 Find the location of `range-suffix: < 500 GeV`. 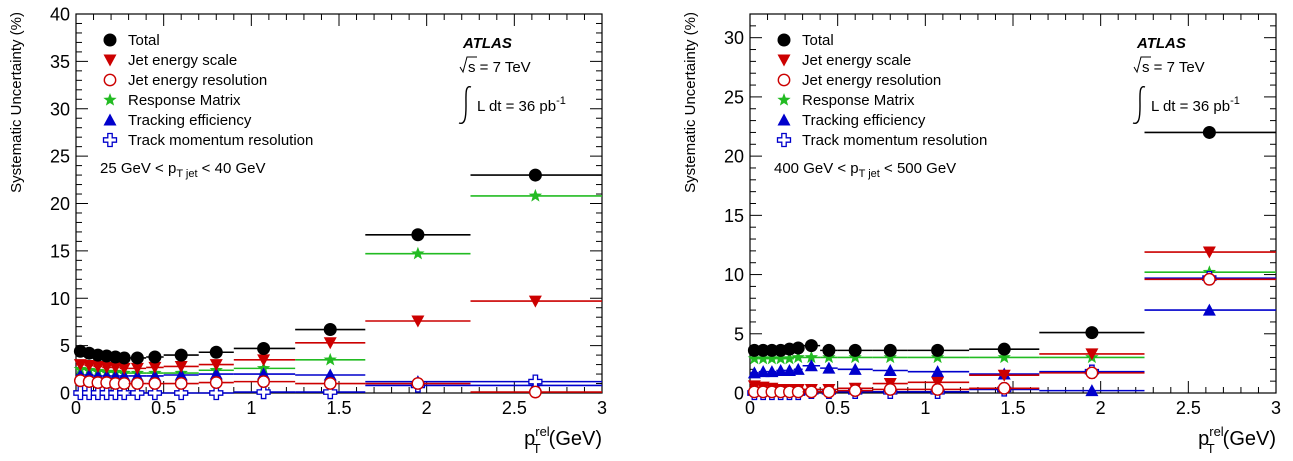

range-suffix: < 500 GeV is located at coordinates (918, 168).